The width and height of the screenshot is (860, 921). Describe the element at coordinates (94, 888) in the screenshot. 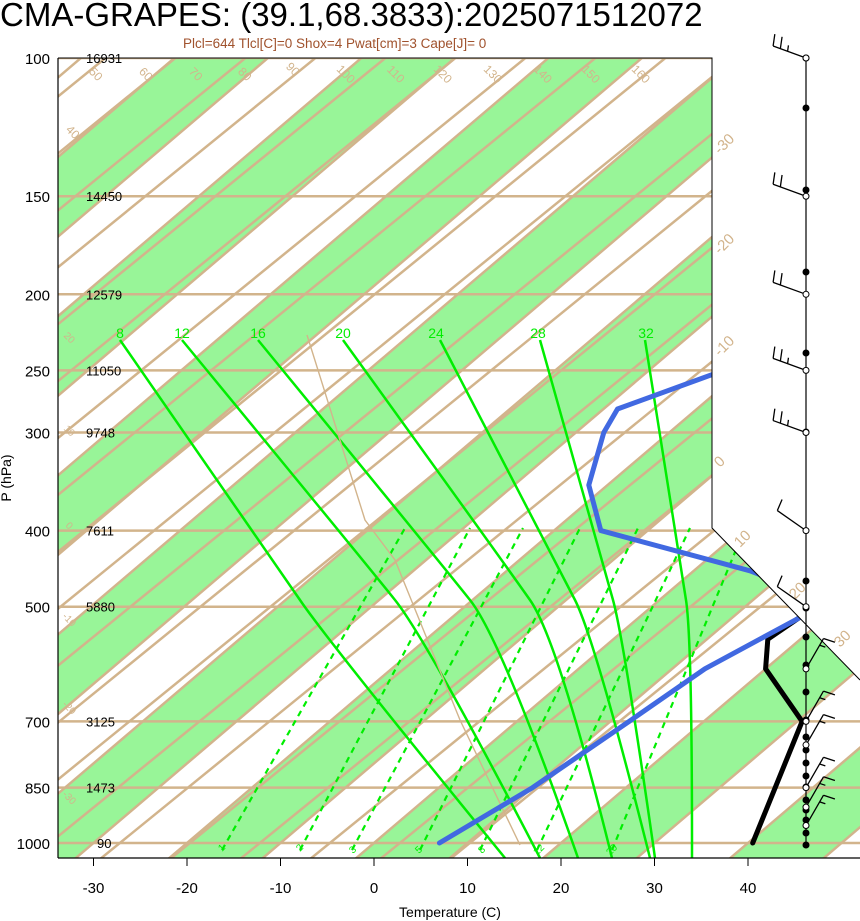

I see `x-tick-label: -30` at that location.